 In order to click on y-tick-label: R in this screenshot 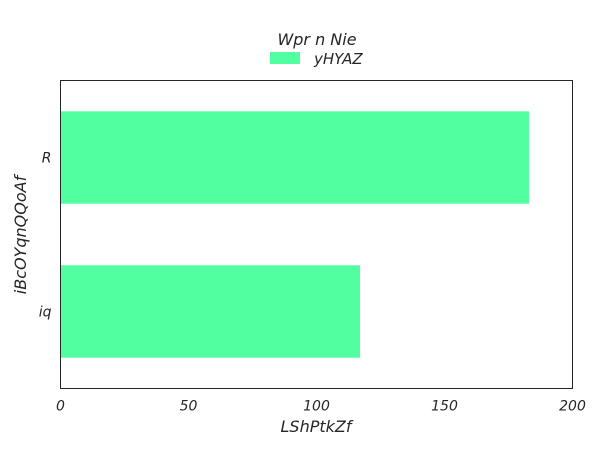, I will do `click(47, 159)`.